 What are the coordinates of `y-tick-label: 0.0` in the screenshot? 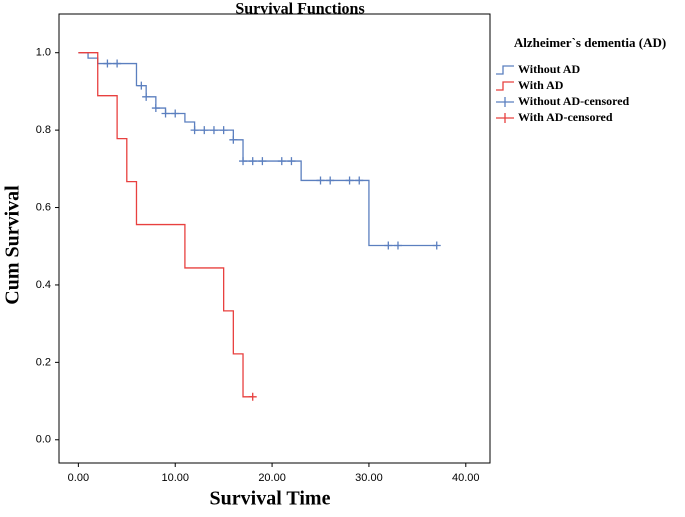 It's located at (43, 440).